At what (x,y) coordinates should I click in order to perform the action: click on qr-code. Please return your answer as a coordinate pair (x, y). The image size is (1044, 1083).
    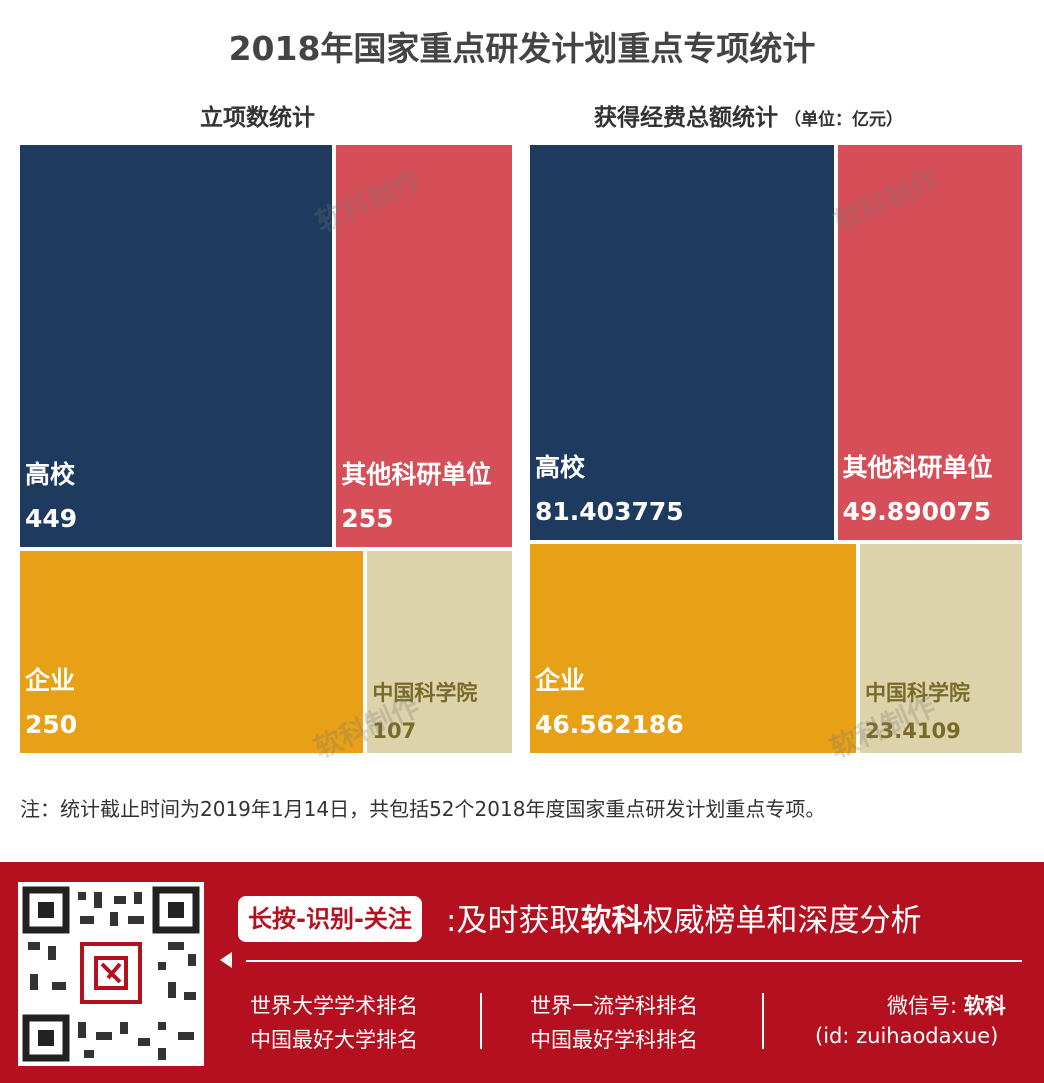
    Looking at the image, I should click on (111, 974).